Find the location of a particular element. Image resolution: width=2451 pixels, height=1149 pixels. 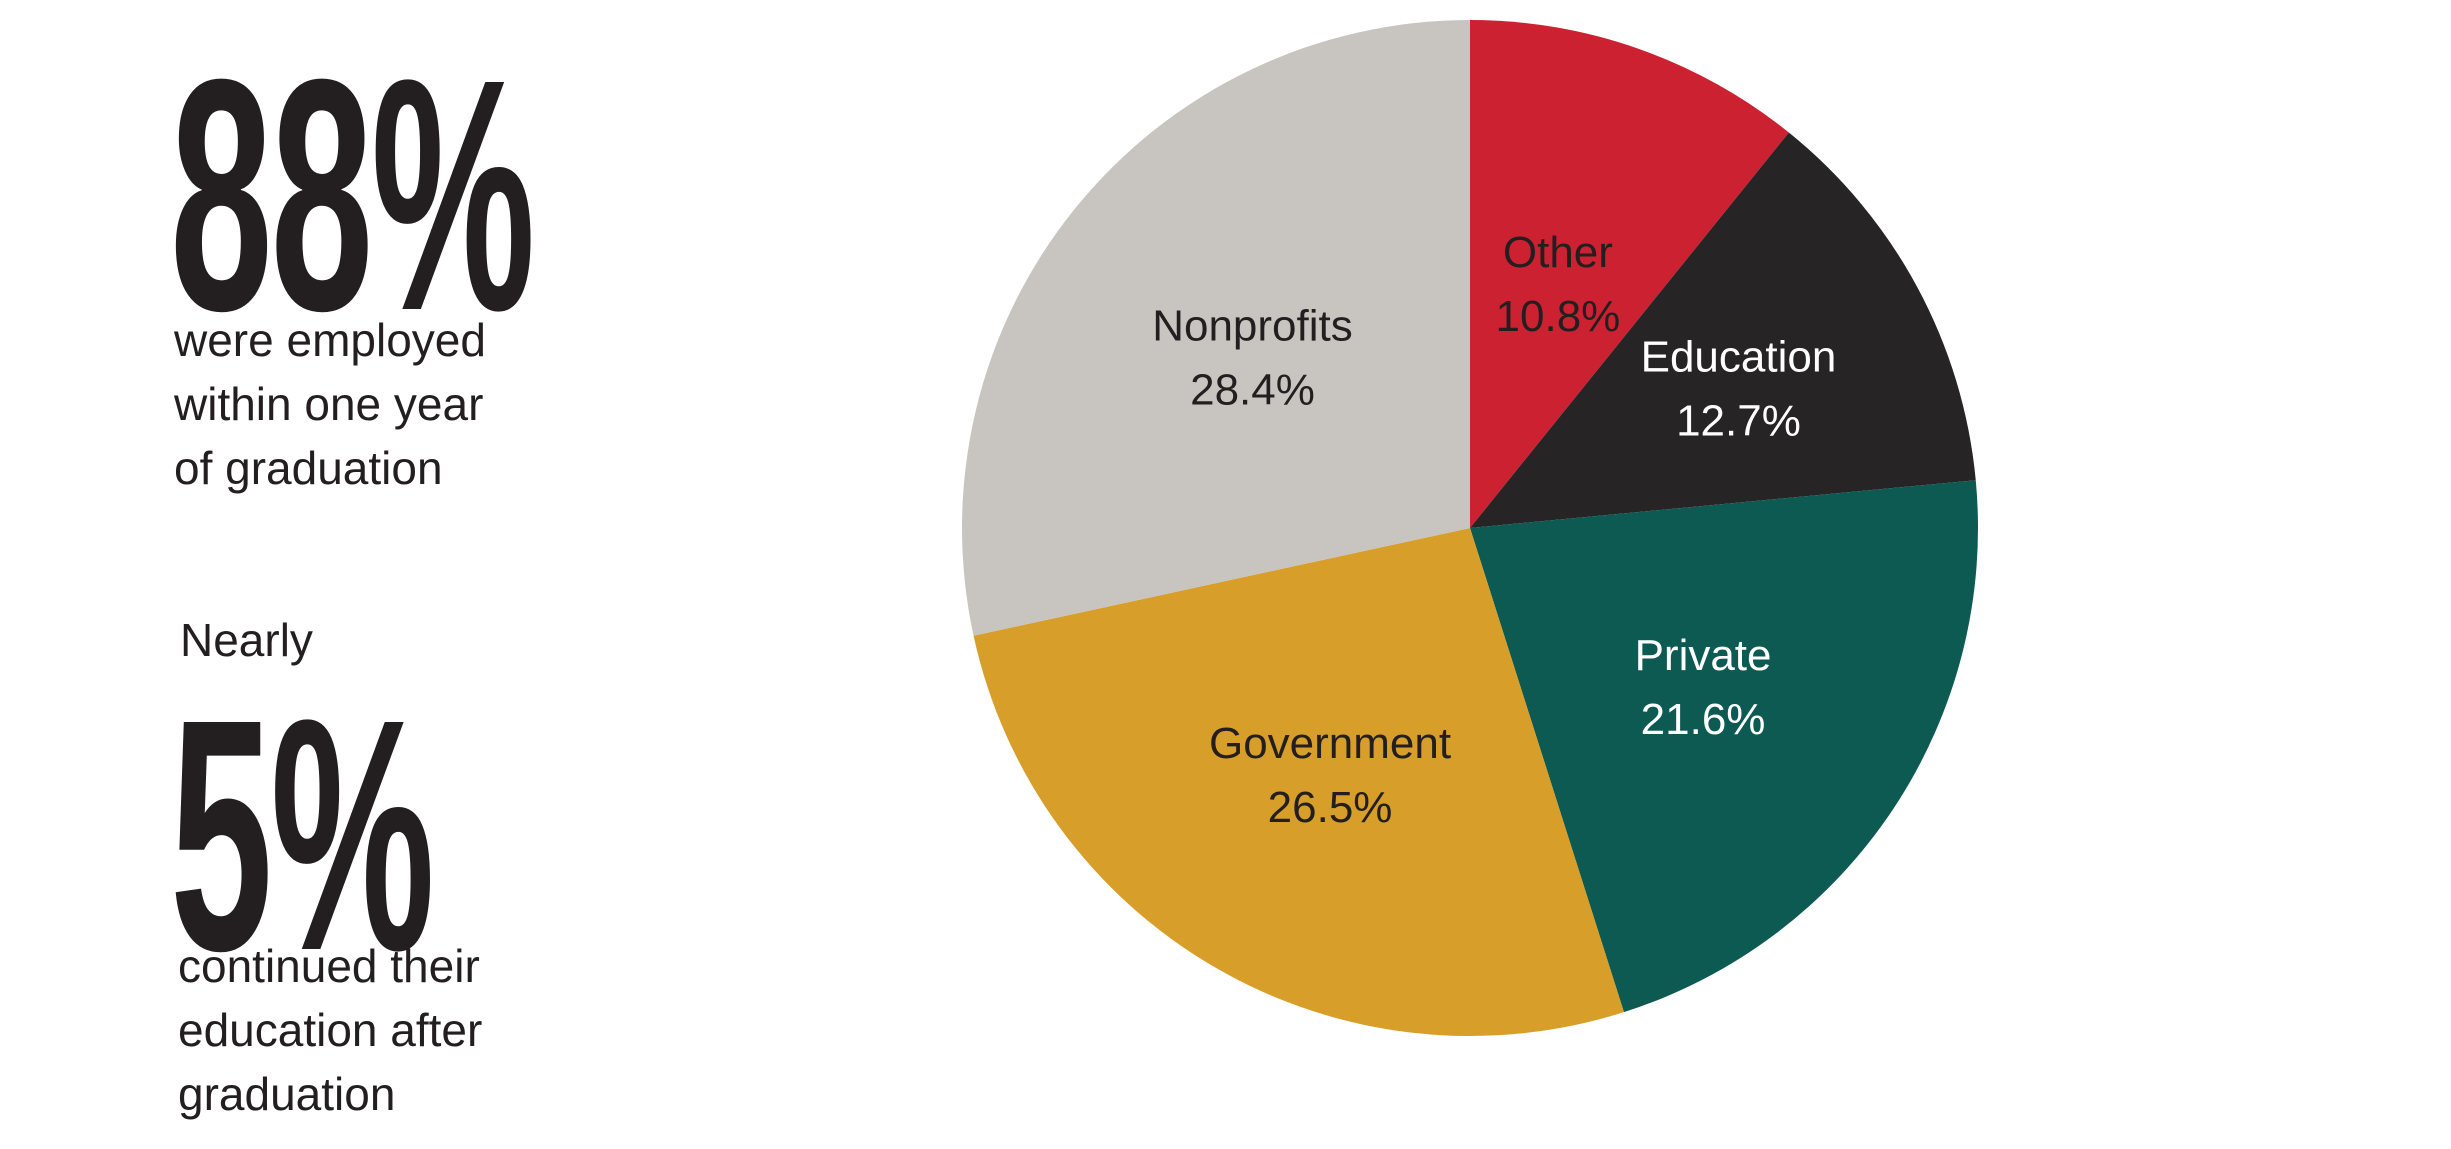

pie-slice-private is located at coordinates (1724, 746).